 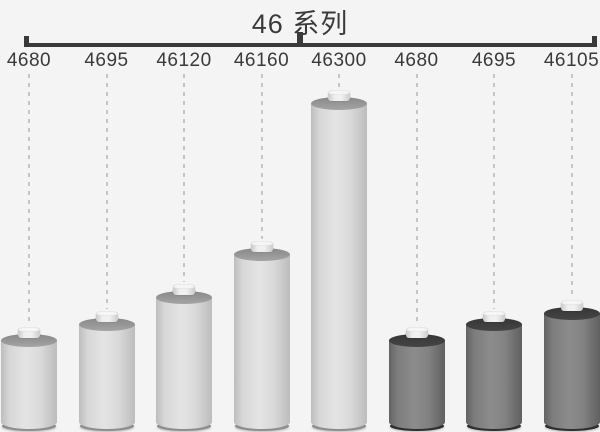 What do you see at coordinates (261, 60) in the screenshot?
I see `battery-label: 46160` at bounding box center [261, 60].